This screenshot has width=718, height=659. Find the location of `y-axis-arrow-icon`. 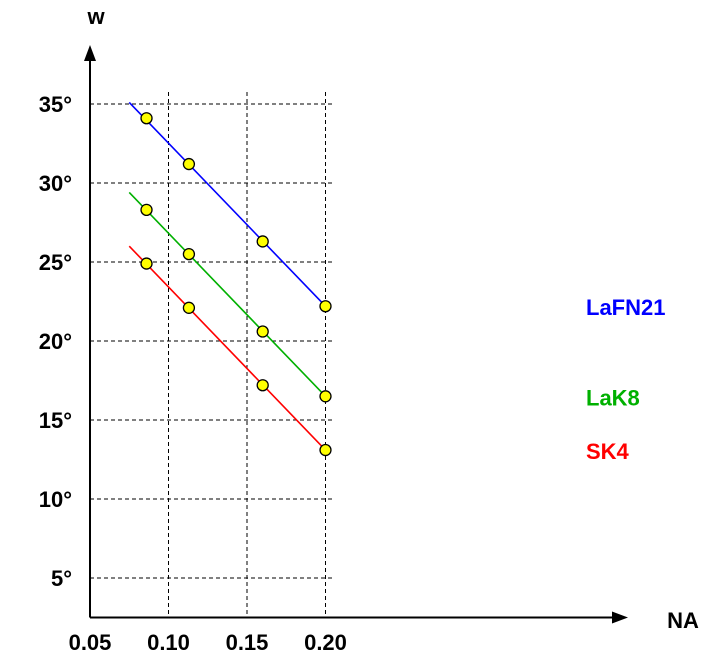

y-axis-arrow-icon is located at coordinates (90, 53).